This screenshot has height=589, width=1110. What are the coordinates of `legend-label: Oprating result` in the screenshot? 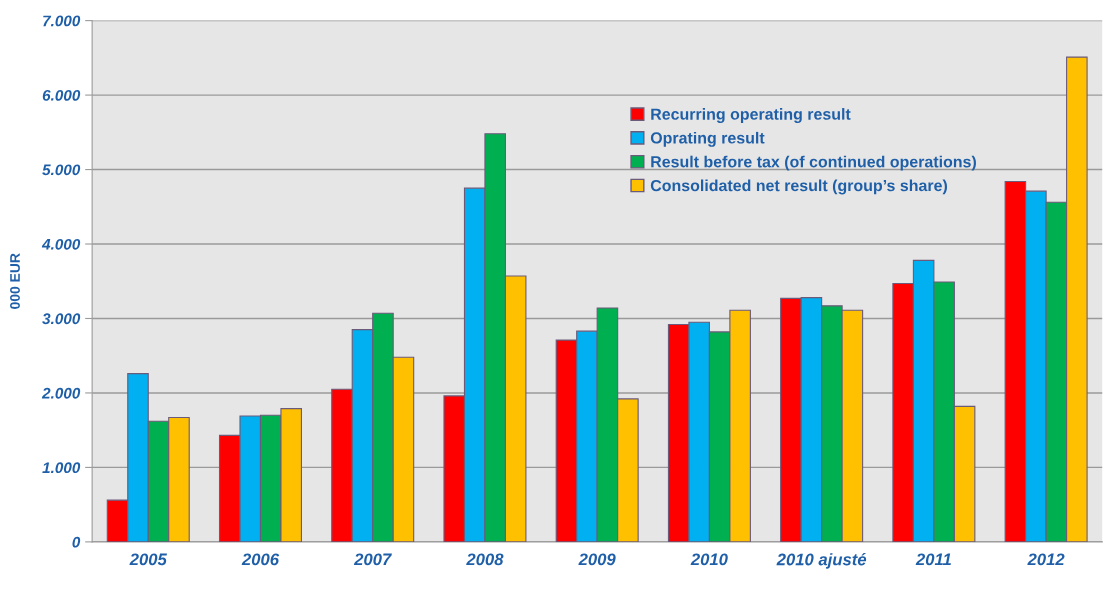 It's located at (707, 139).